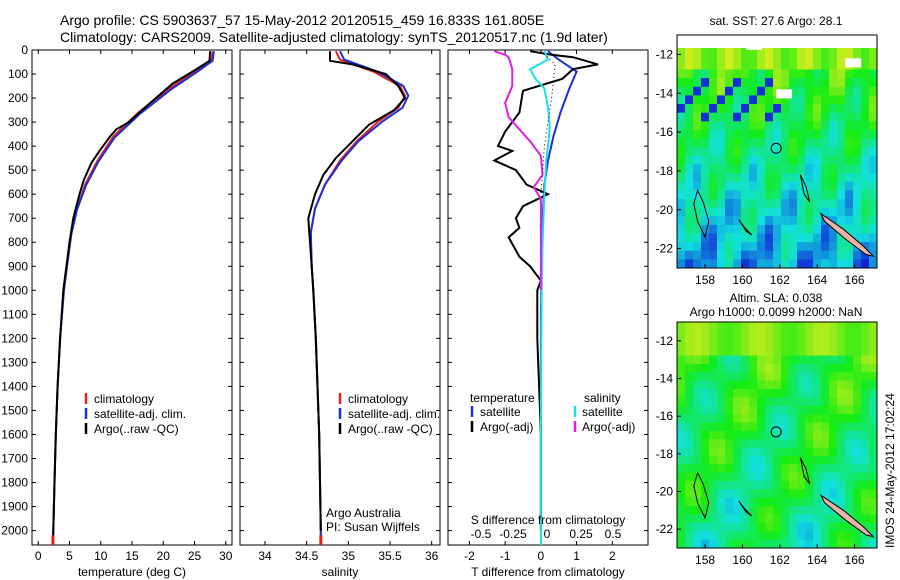 The width and height of the screenshot is (900, 580). I want to click on y-tick-label: -14, so click(665, 93).